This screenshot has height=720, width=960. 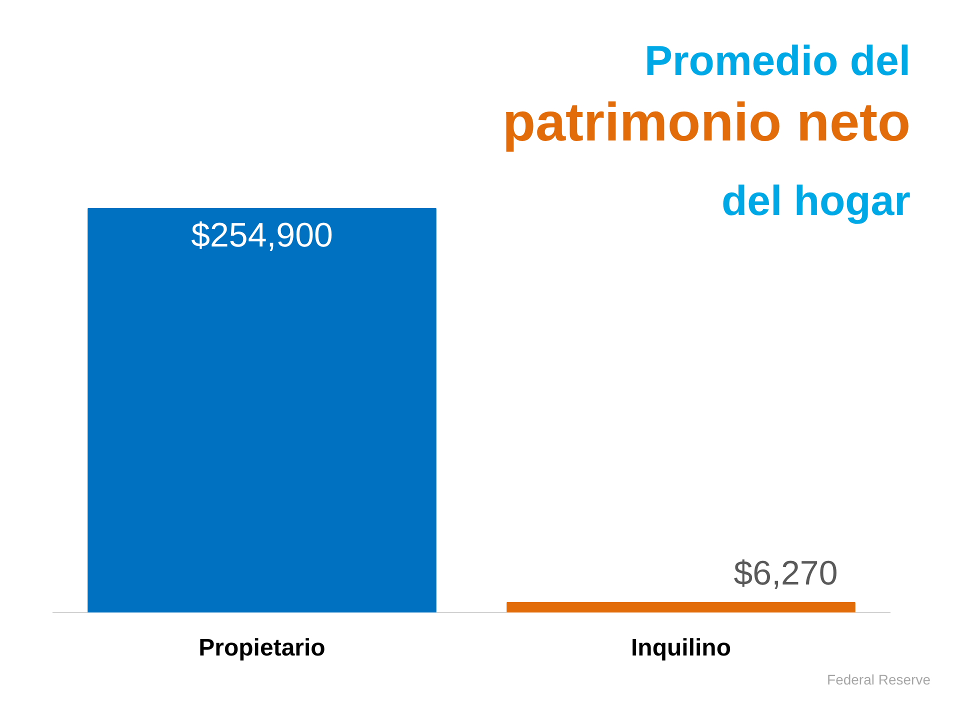 What do you see at coordinates (879, 680) in the screenshot?
I see `text: Federal Reserve` at bounding box center [879, 680].